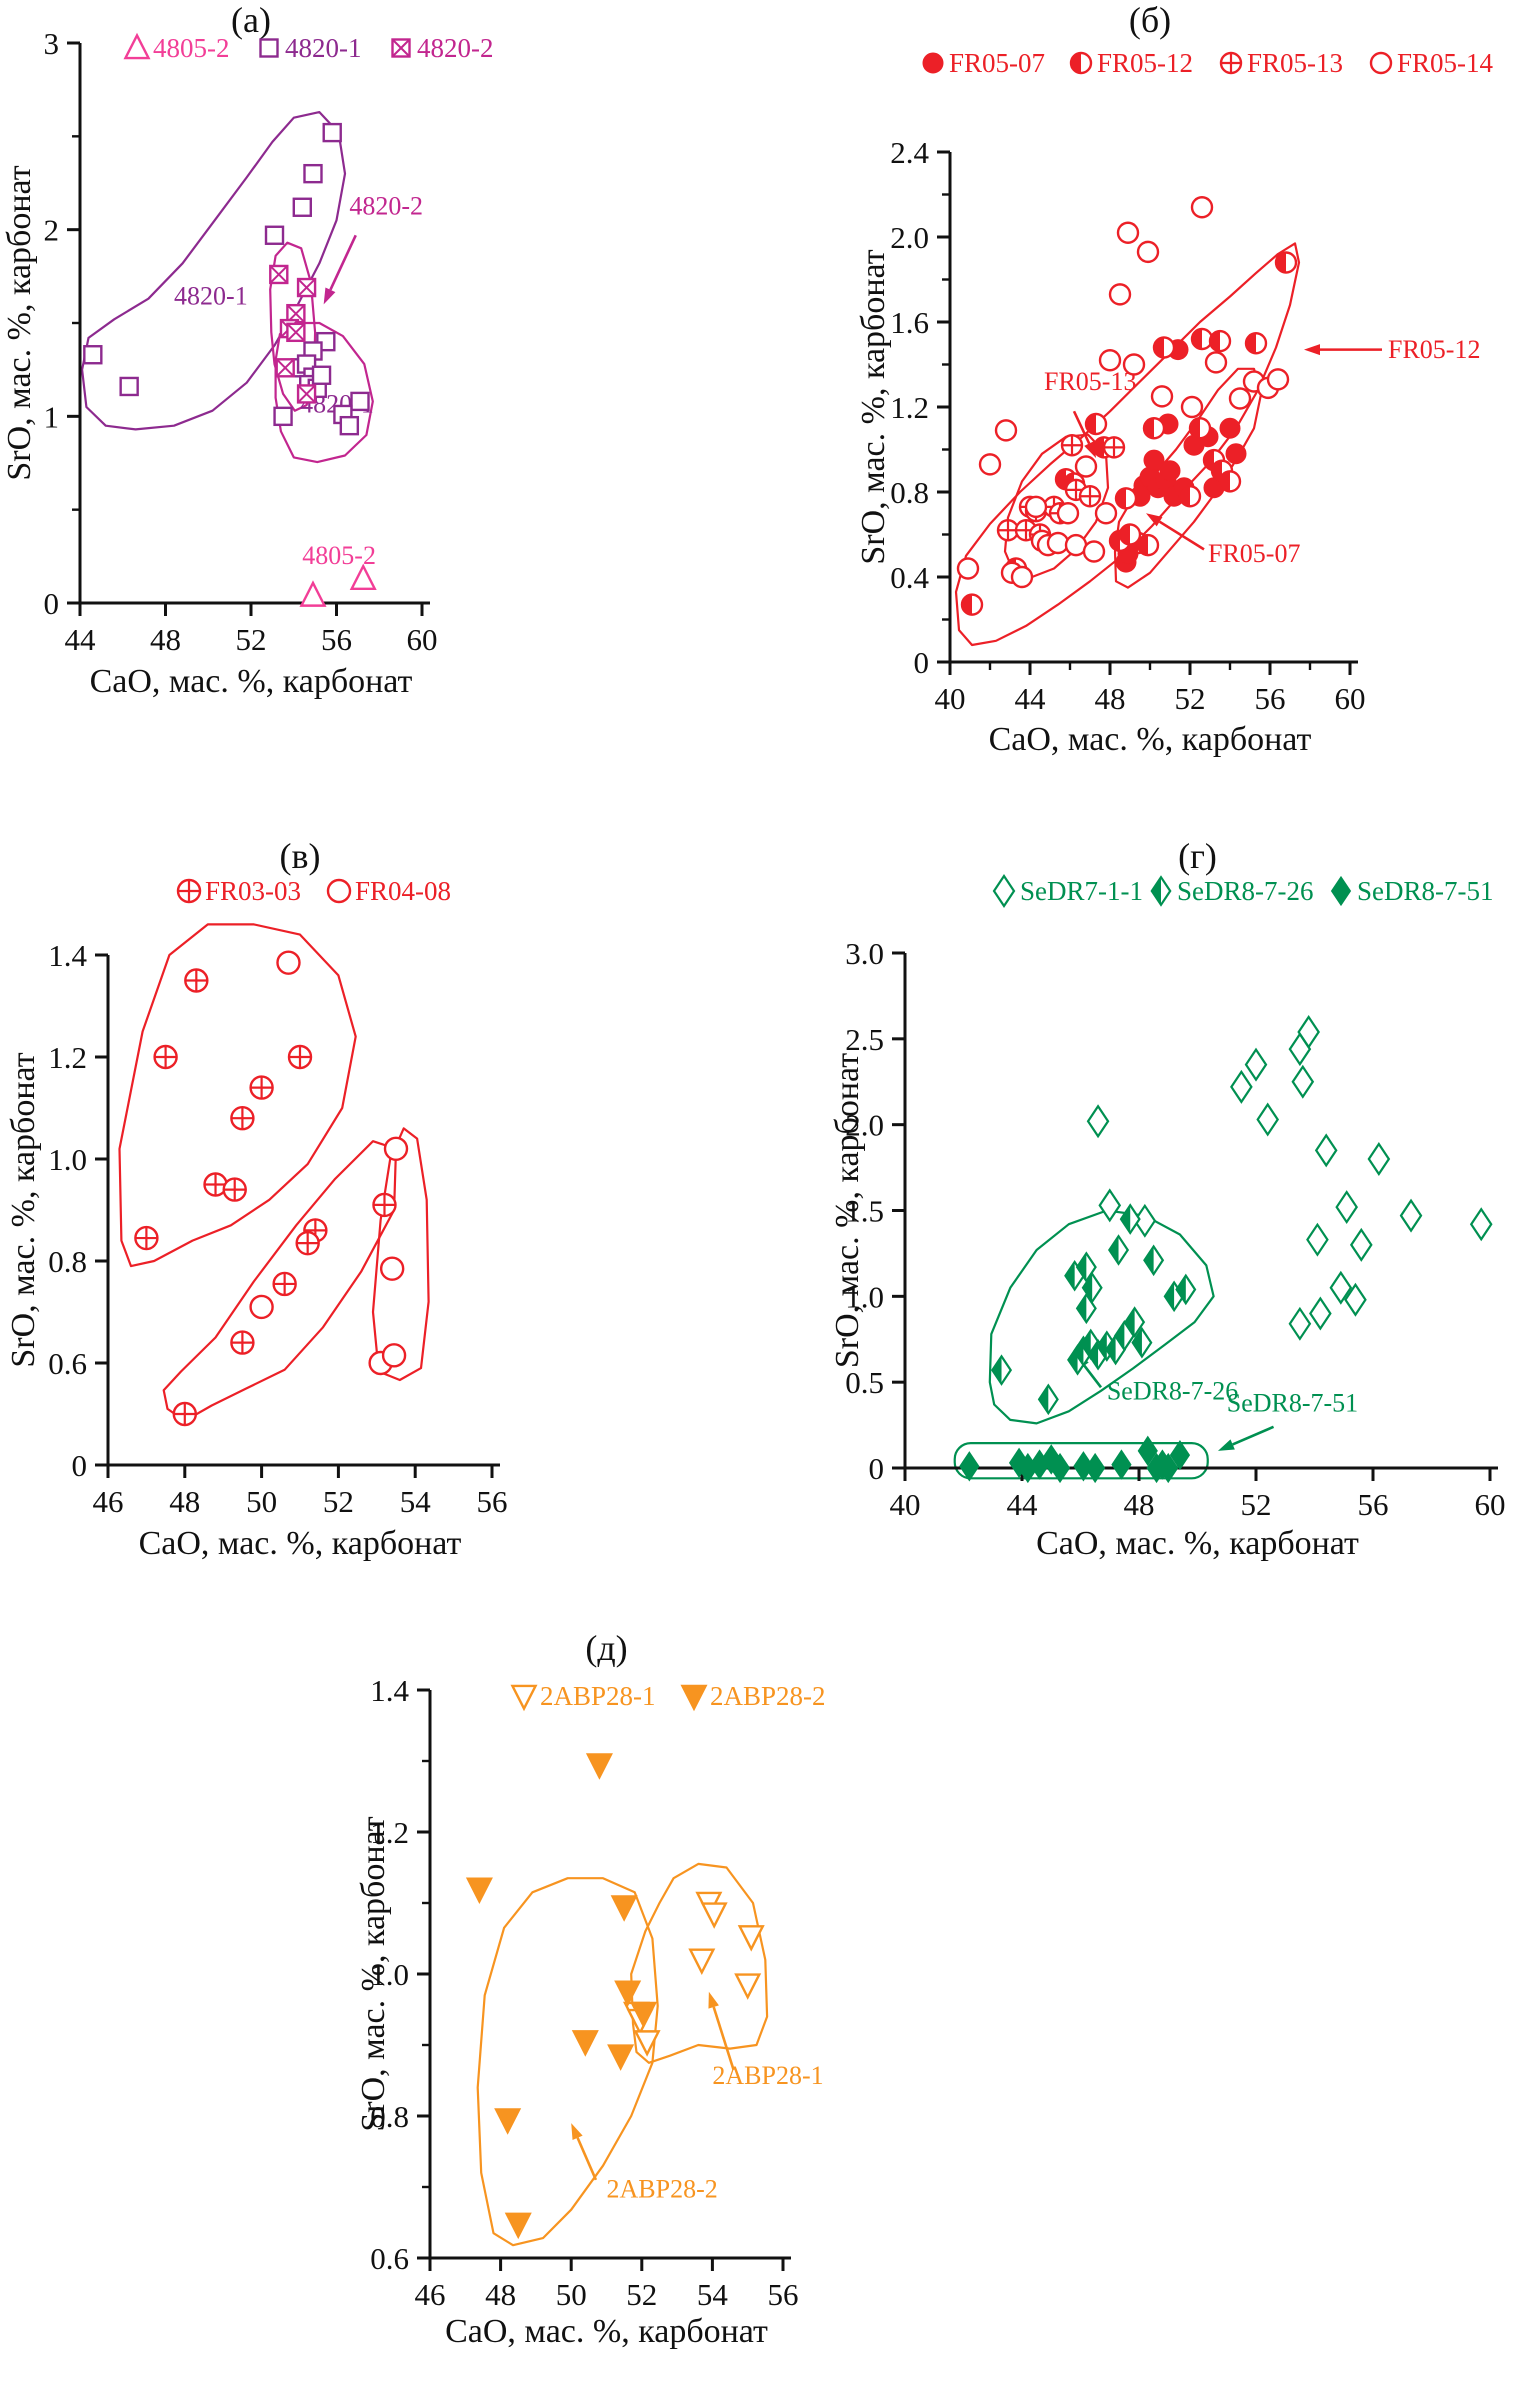 Image resolution: width=1517 pixels, height=2384 pixels. Describe the element at coordinates (455, 48) in the screenshot. I see `legend-label: 4820-2` at that location.